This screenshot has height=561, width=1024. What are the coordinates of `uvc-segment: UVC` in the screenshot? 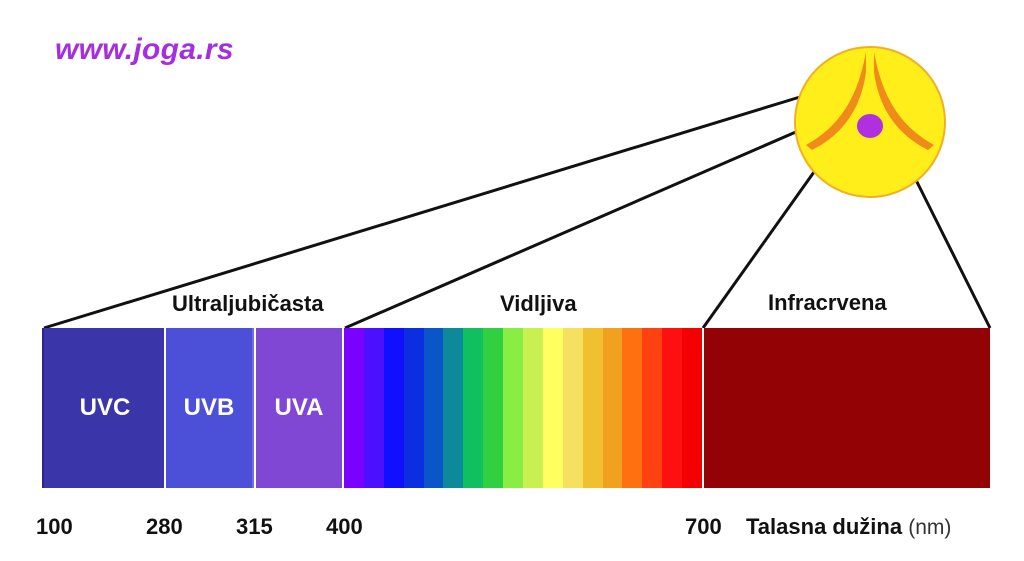 It's located at (104, 408).